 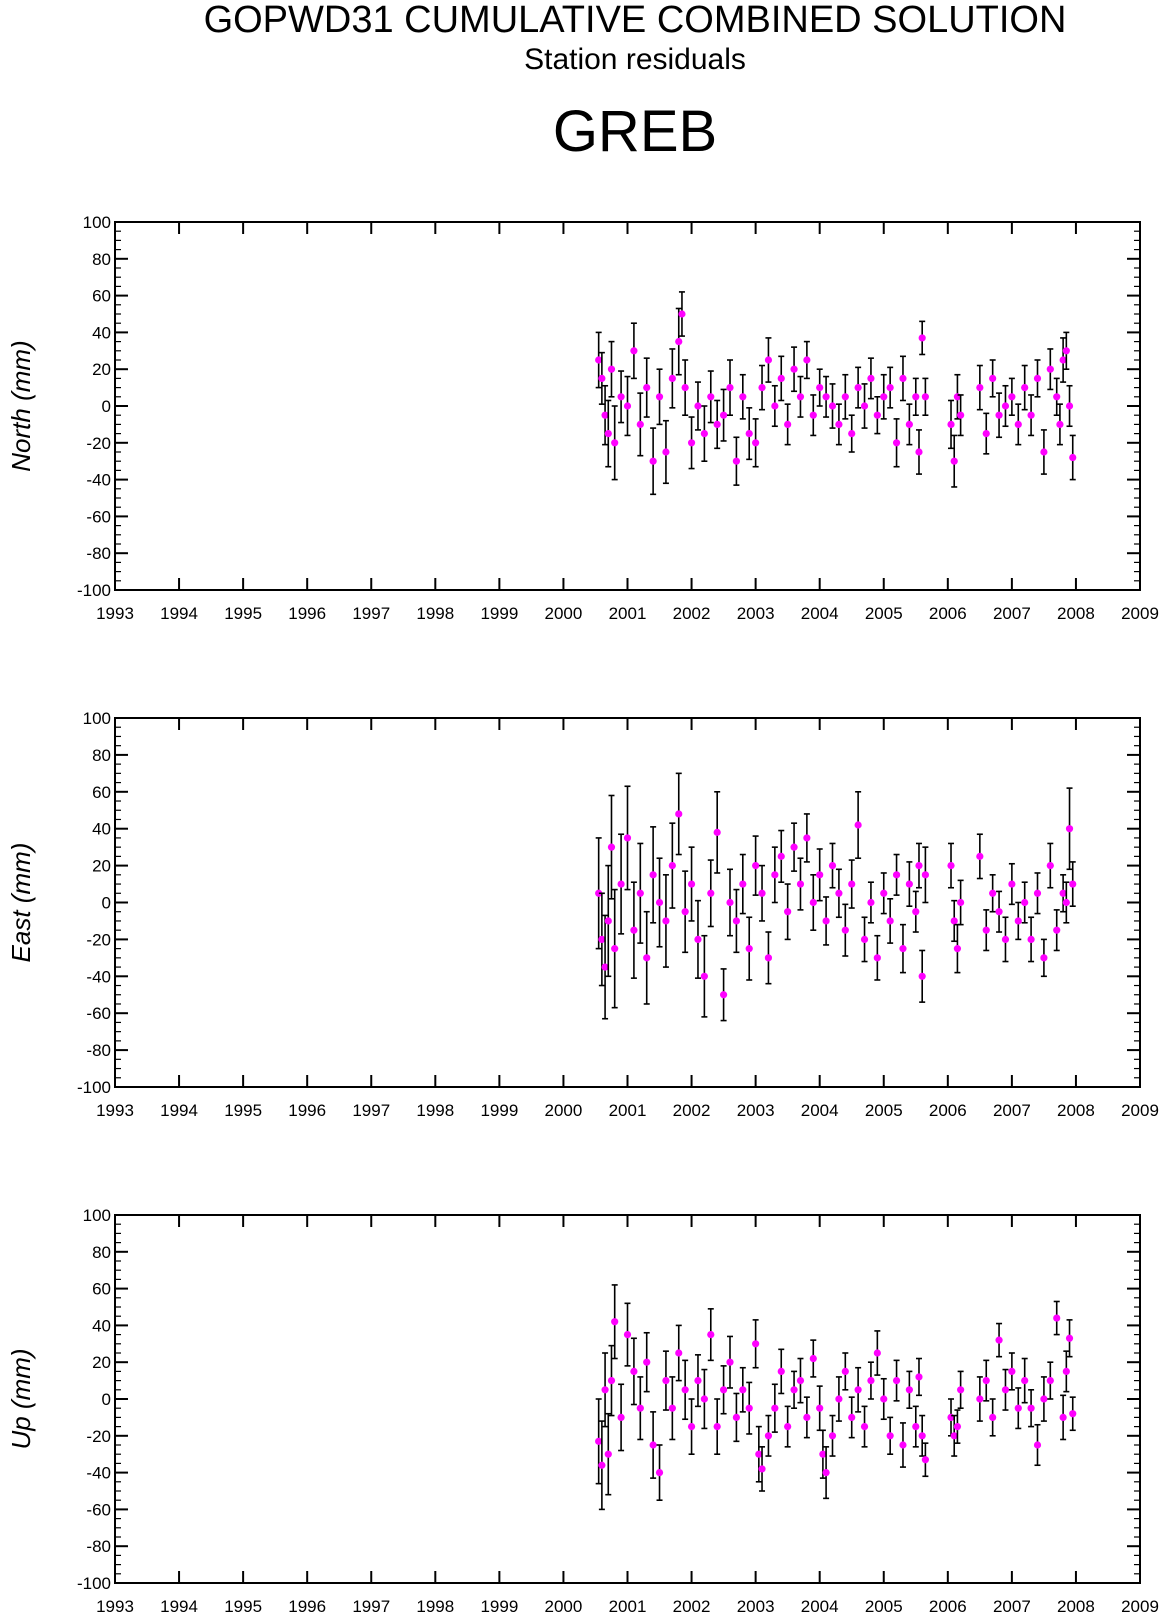 What do you see at coordinates (435, 1606) in the screenshot?
I see `x-tick-label: 1998` at bounding box center [435, 1606].